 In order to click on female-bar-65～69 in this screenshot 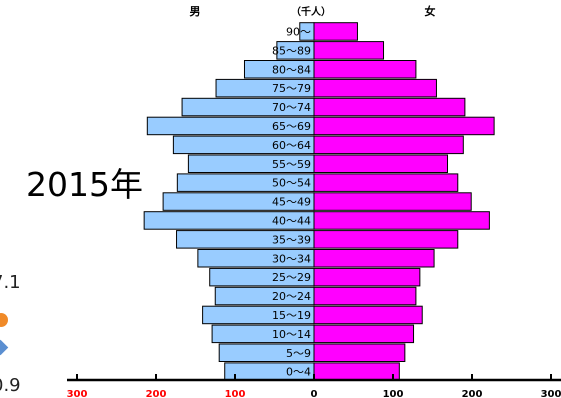, I will do `click(404, 126)`.